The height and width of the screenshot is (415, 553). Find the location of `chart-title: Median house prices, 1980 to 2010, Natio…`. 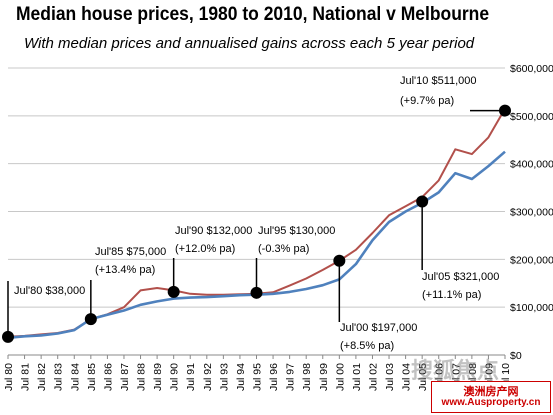

chart-title: Median house prices, 1980 to 2010, Natio… is located at coordinates (253, 14).